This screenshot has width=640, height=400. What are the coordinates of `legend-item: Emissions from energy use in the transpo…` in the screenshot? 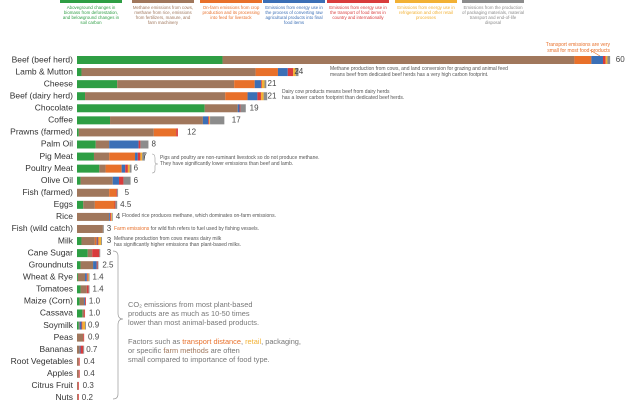 It's located at (358, 10).